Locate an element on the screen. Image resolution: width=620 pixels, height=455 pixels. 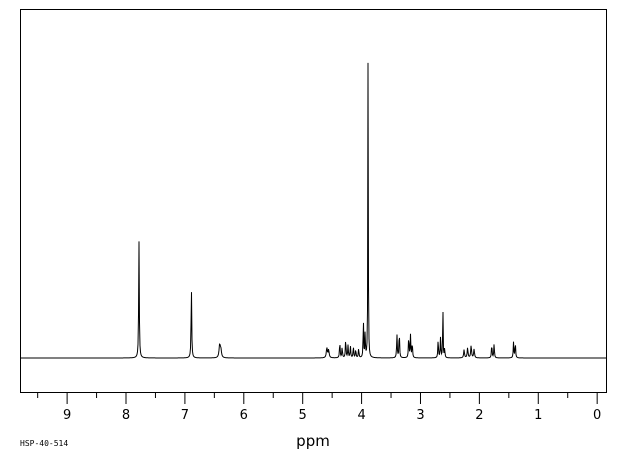
x-tick-label: 3 is located at coordinates (420, 415).